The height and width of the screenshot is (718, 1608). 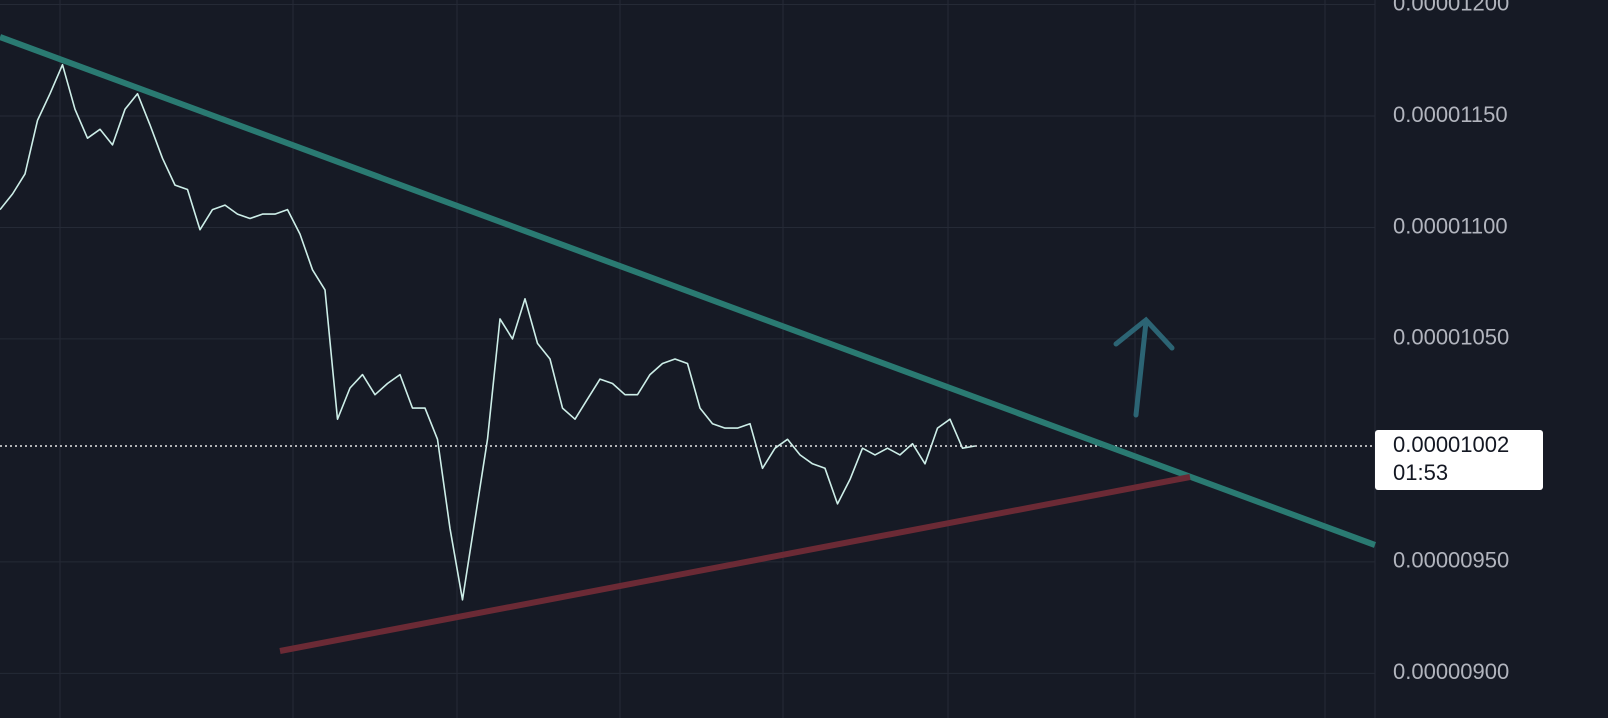 I want to click on breakout-arrow, so click(x=1144, y=367).